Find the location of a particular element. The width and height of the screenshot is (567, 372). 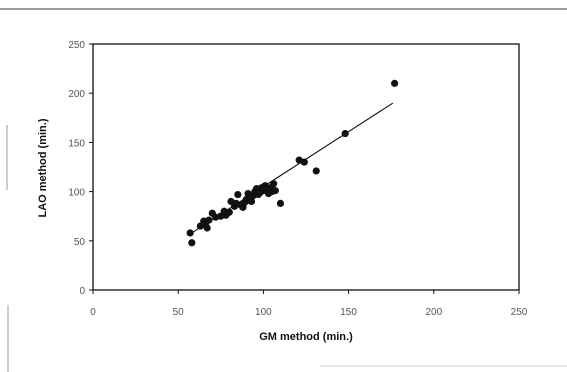

x-tick-label: 150 is located at coordinates (348, 312).